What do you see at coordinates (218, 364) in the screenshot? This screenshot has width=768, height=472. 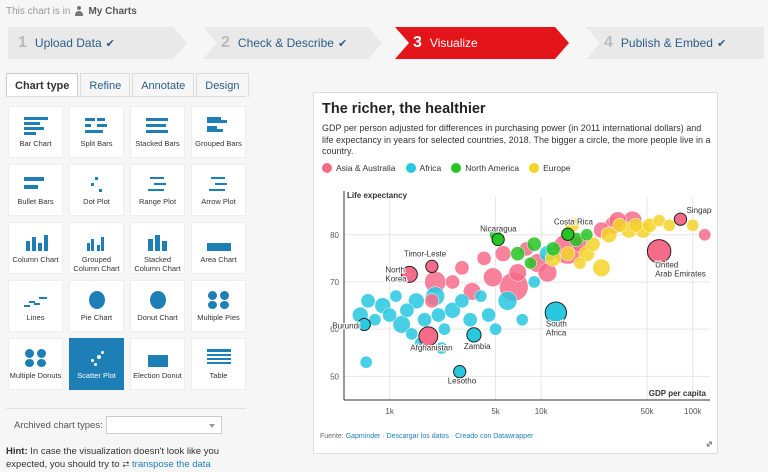 I see `chart-type-table: Table` at bounding box center [218, 364].